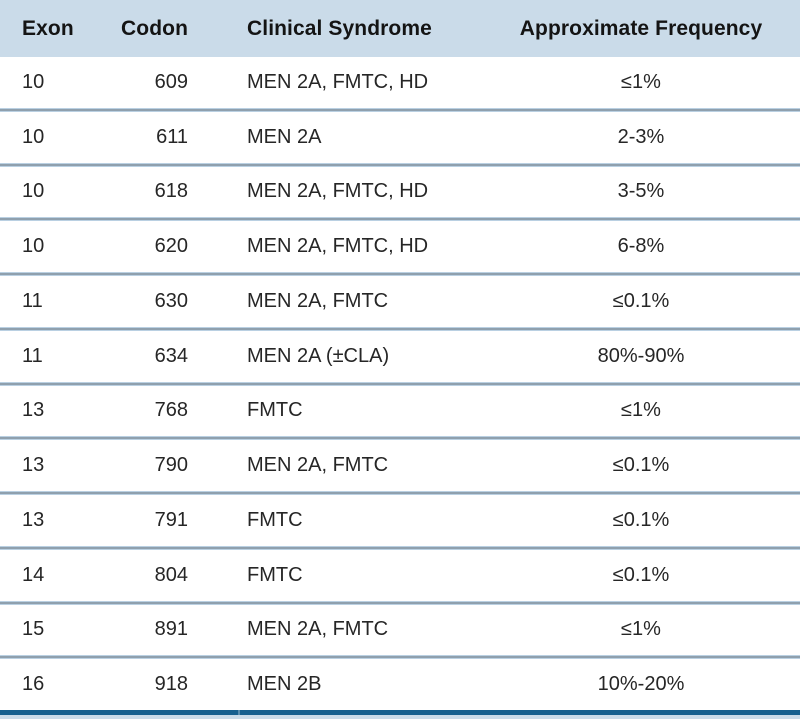 This screenshot has width=800, height=719. I want to click on table-row: 10 618 MEN 2A, FMTC, HD 3-5%, so click(400, 192).